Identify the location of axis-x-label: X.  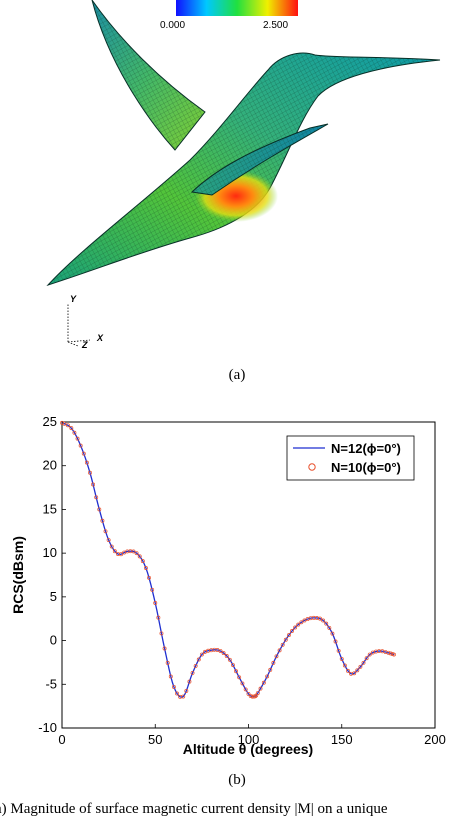
(100, 338).